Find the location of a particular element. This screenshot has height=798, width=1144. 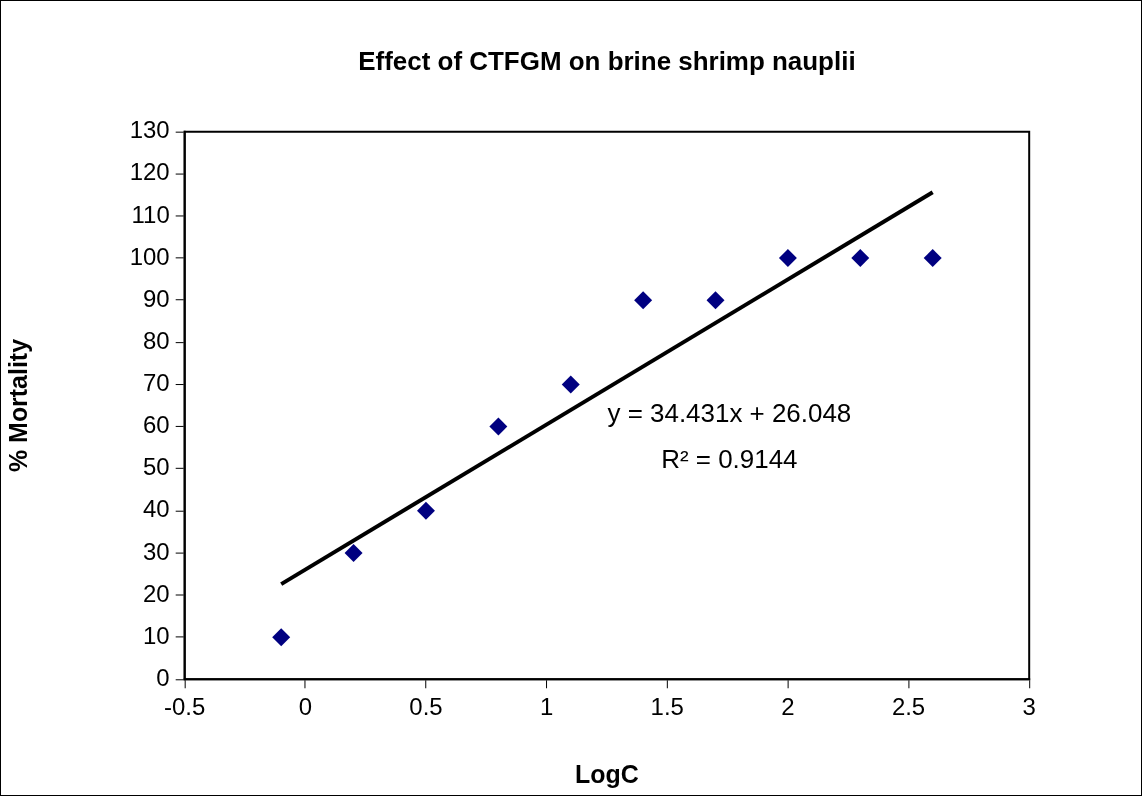

y-tick-label: 80 is located at coordinates (156, 340).